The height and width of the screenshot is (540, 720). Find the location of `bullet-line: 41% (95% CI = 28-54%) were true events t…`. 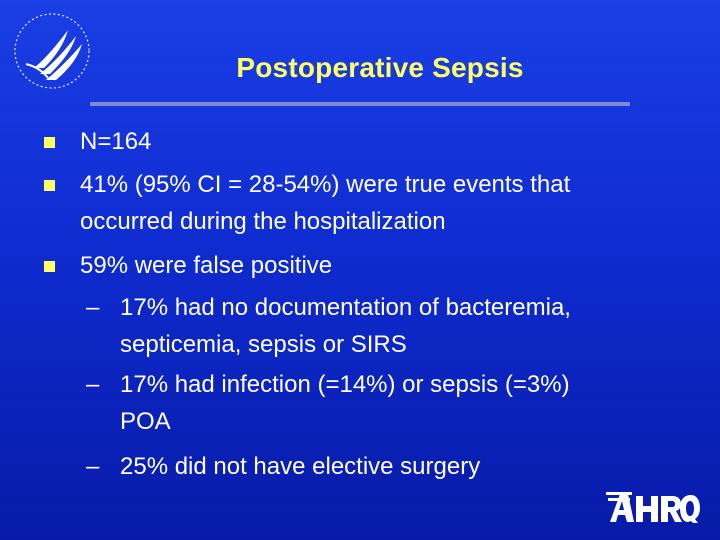

bullet-line: 41% (95% CI = 28-54%) were true events t… is located at coordinates (325, 184).